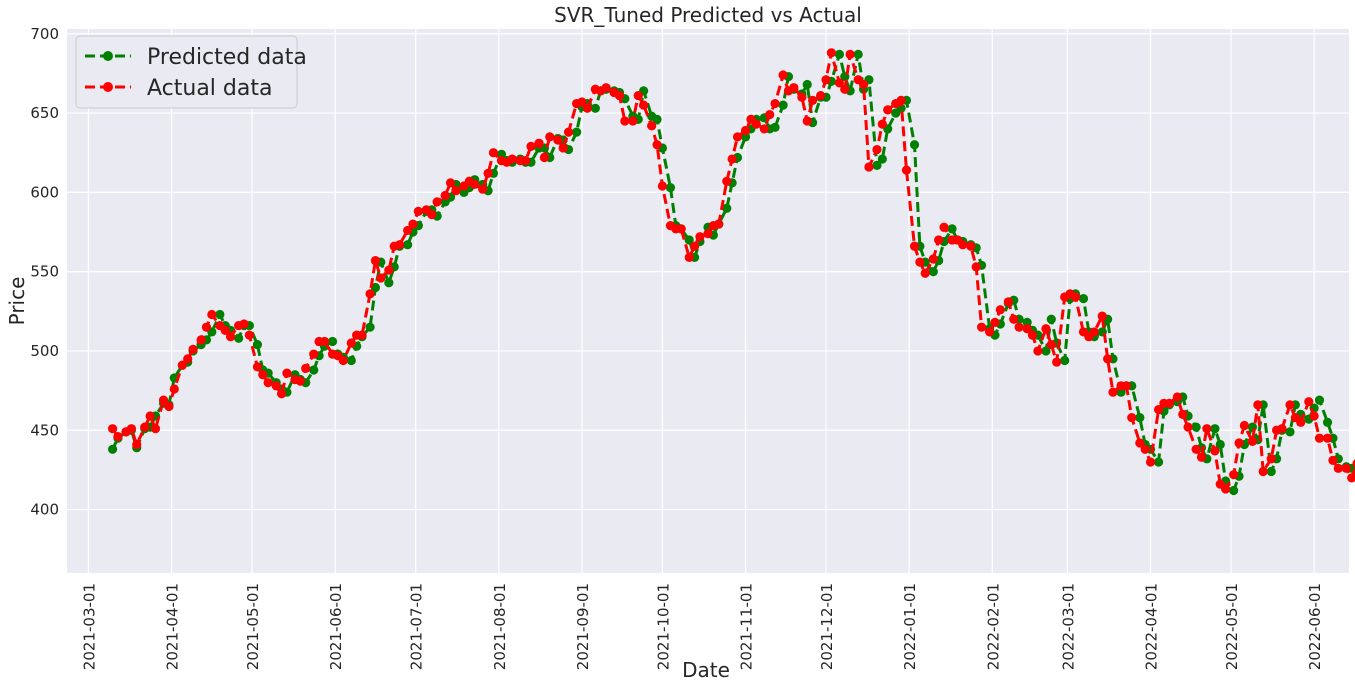 The image size is (1355, 688). What do you see at coordinates (44, 113) in the screenshot?
I see `y-tick-label: 650` at bounding box center [44, 113].